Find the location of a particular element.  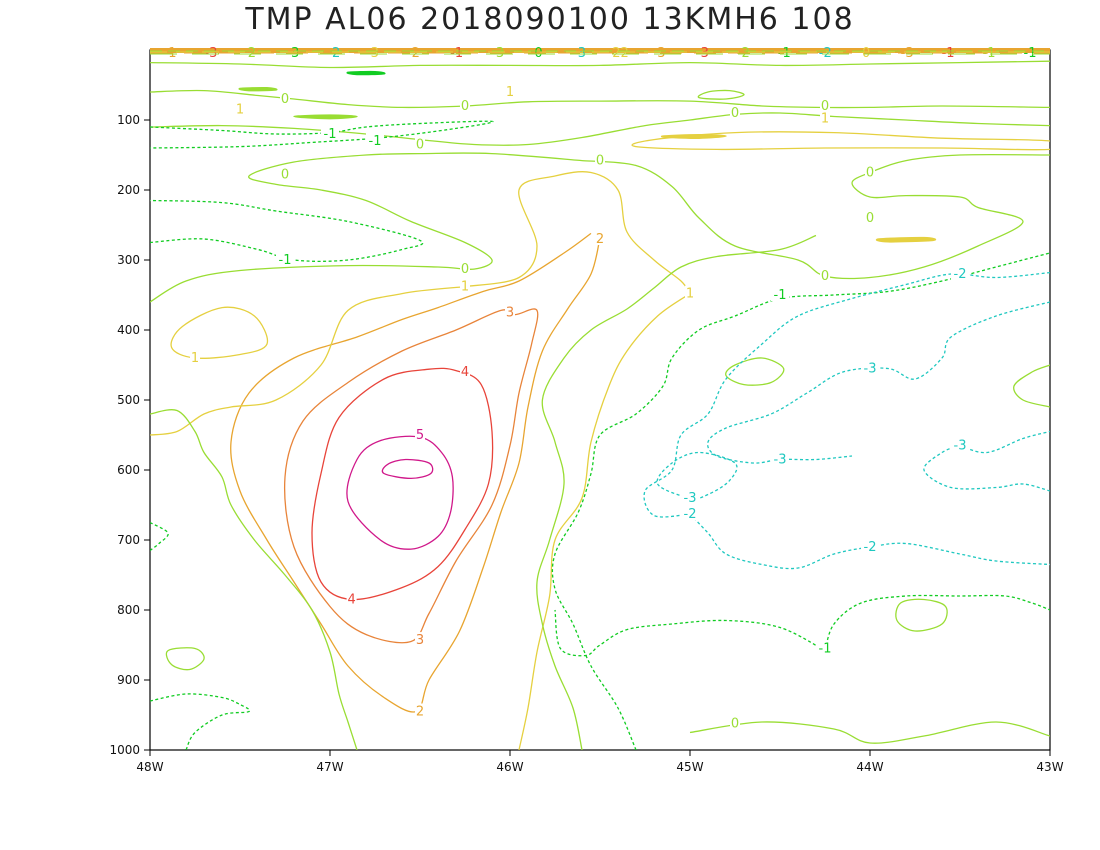

y-tick-label: 200 is located at coordinates (128, 190).